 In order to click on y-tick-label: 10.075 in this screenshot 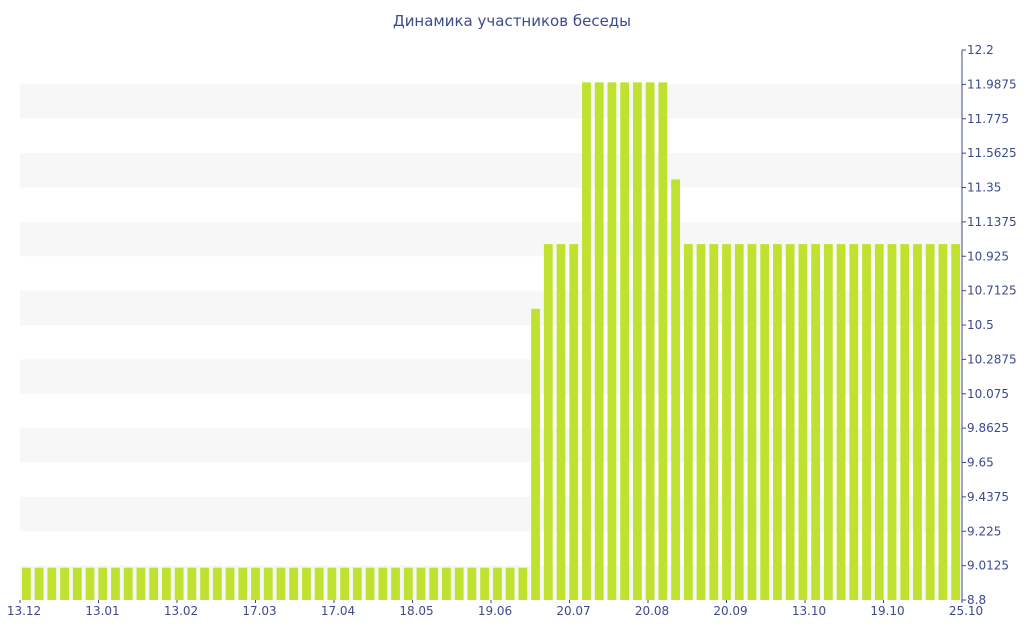, I will do `click(988, 394)`.